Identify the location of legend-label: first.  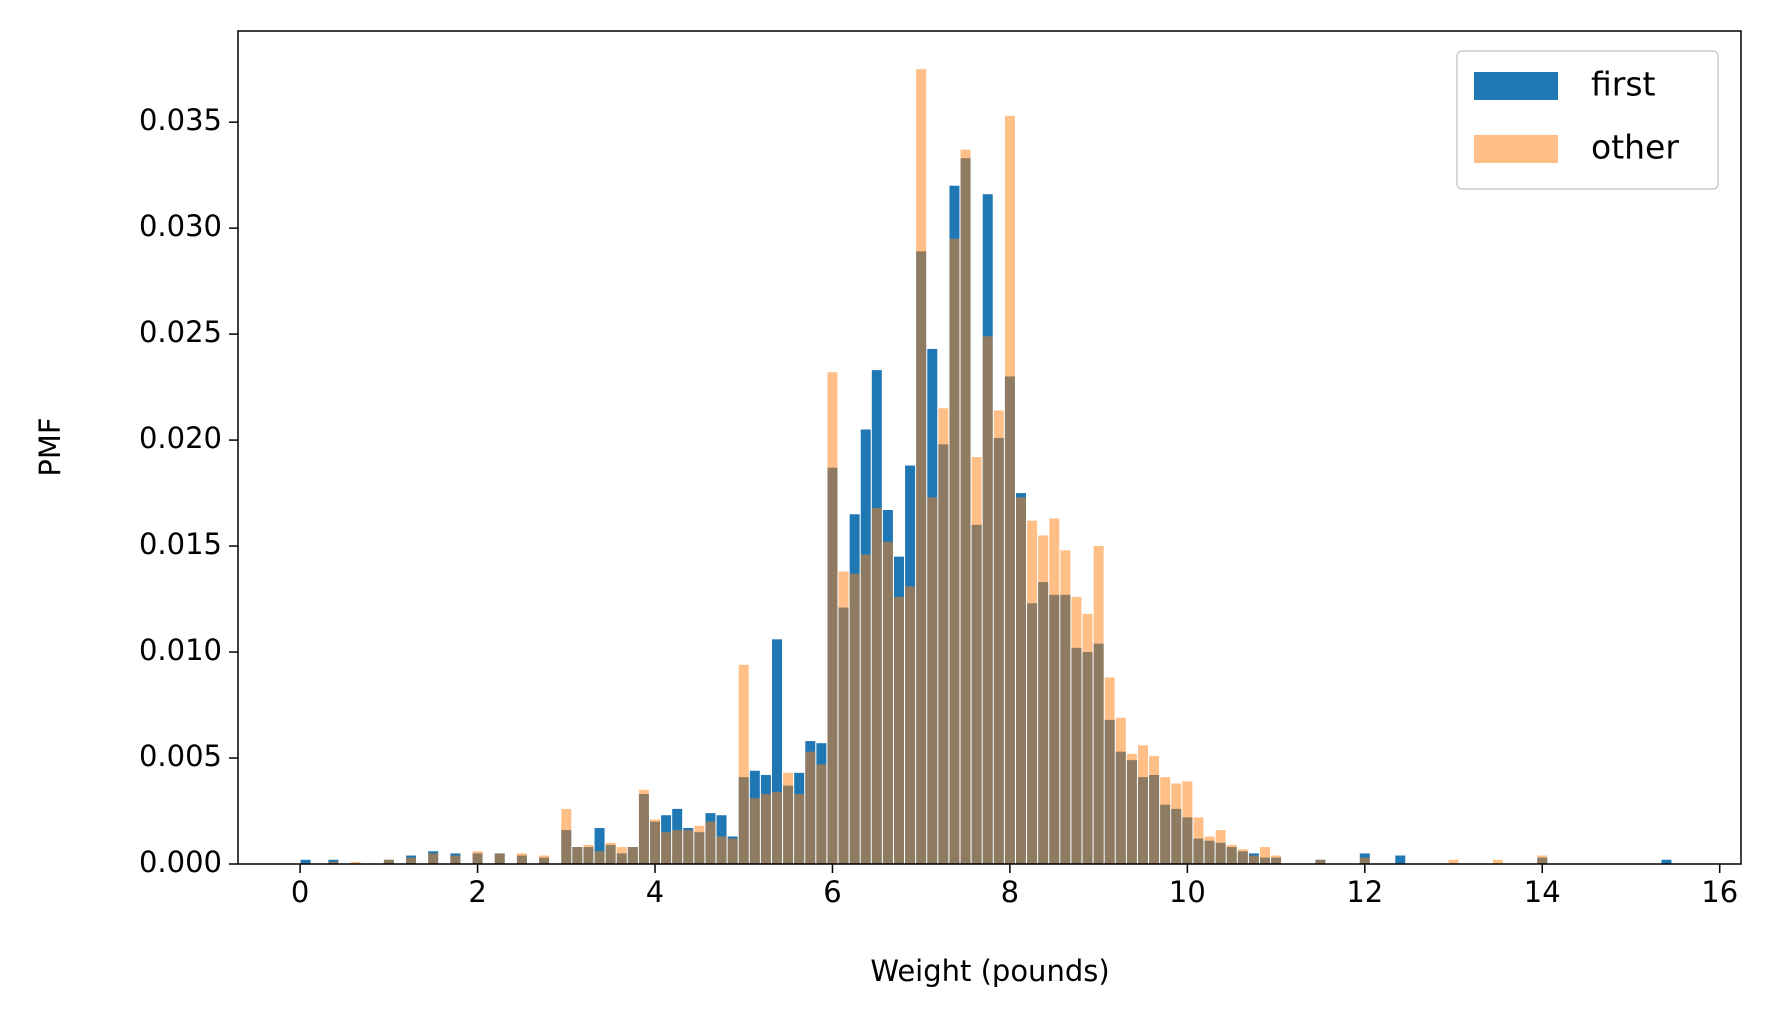
(1623, 84).